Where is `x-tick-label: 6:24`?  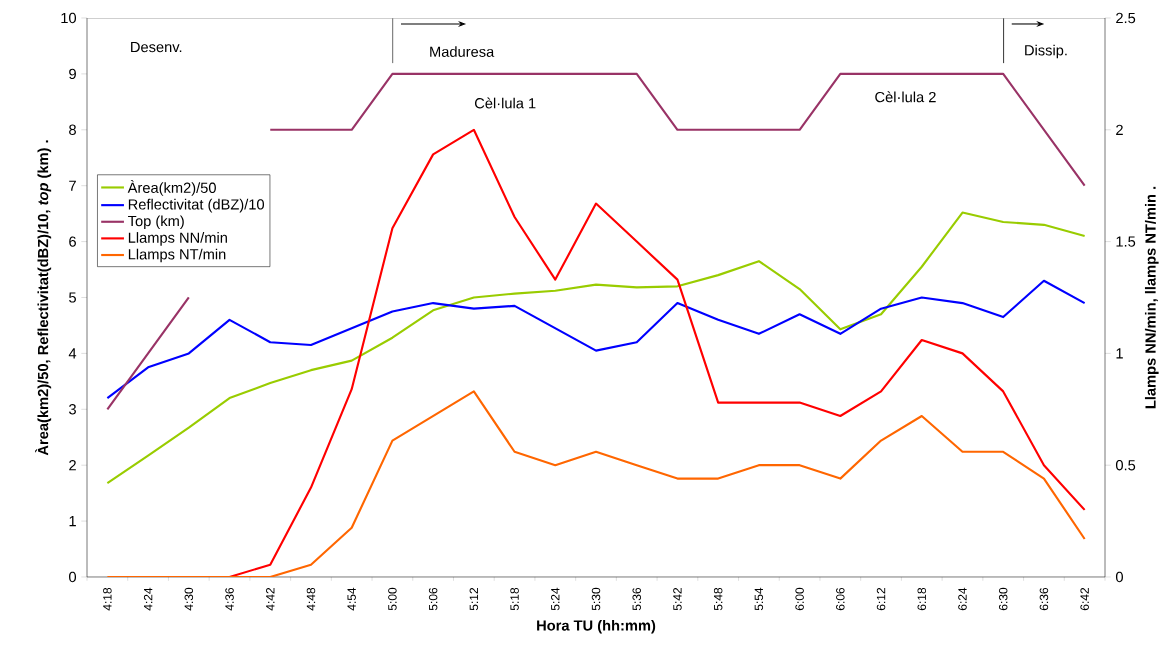
x-tick-label: 6:24 is located at coordinates (962, 599).